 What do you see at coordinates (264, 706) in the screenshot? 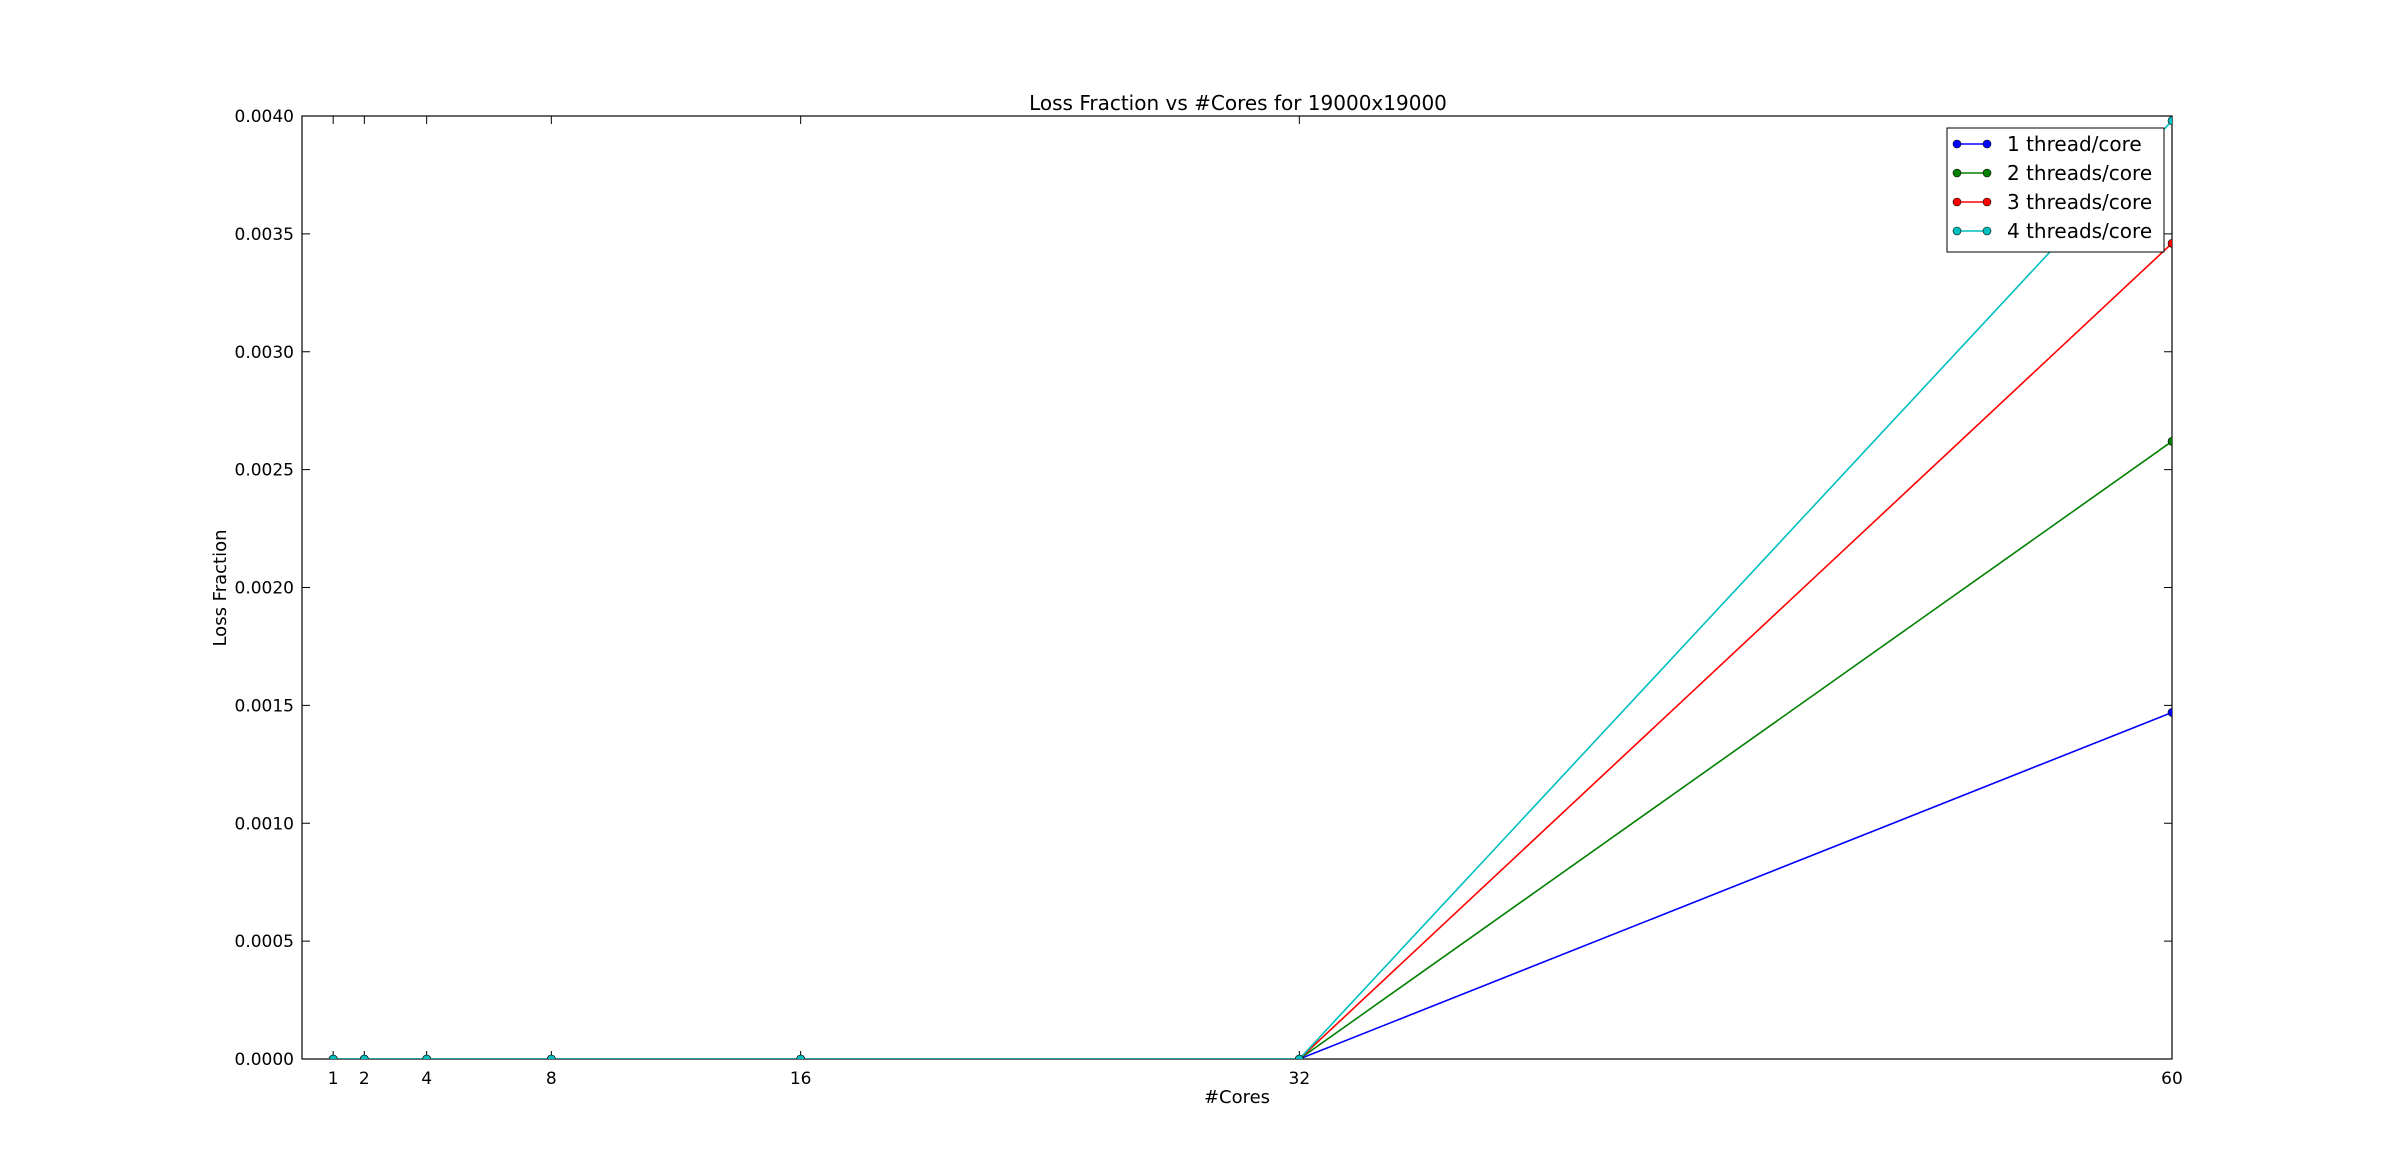
I see `y-tick-label: 0.0015` at bounding box center [264, 706].